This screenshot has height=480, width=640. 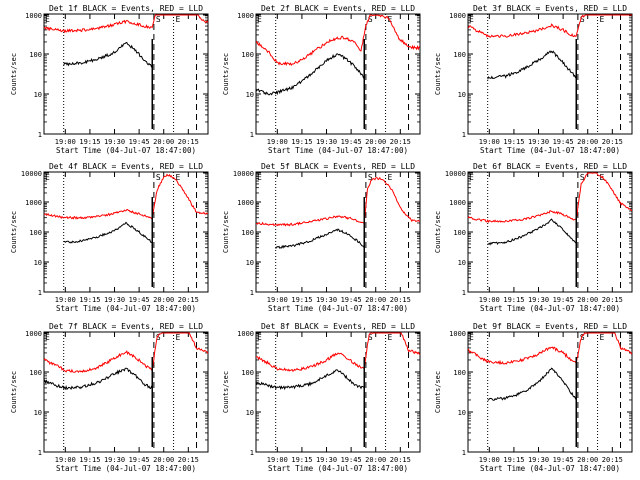 What do you see at coordinates (550, 8) in the screenshot?
I see `panel-title: Det 3f BLACK = Events, RED = LLD` at bounding box center [550, 8].